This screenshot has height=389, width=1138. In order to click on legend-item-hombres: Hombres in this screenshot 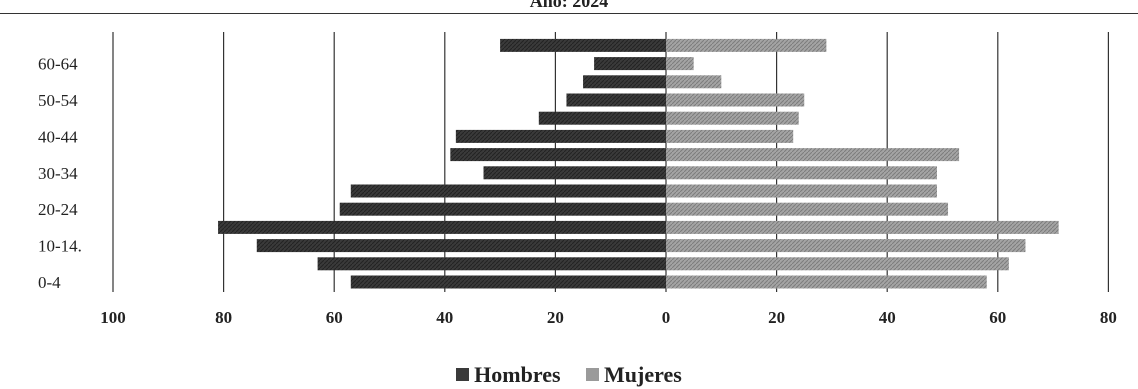, I will do `click(508, 375)`.